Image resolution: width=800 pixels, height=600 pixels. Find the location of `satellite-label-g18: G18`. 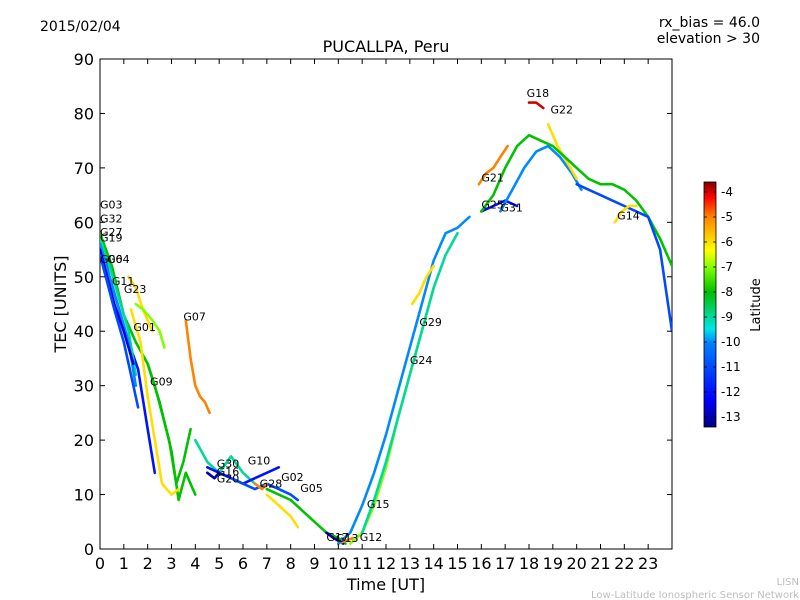

satellite-label-g18: G18 is located at coordinates (538, 93).